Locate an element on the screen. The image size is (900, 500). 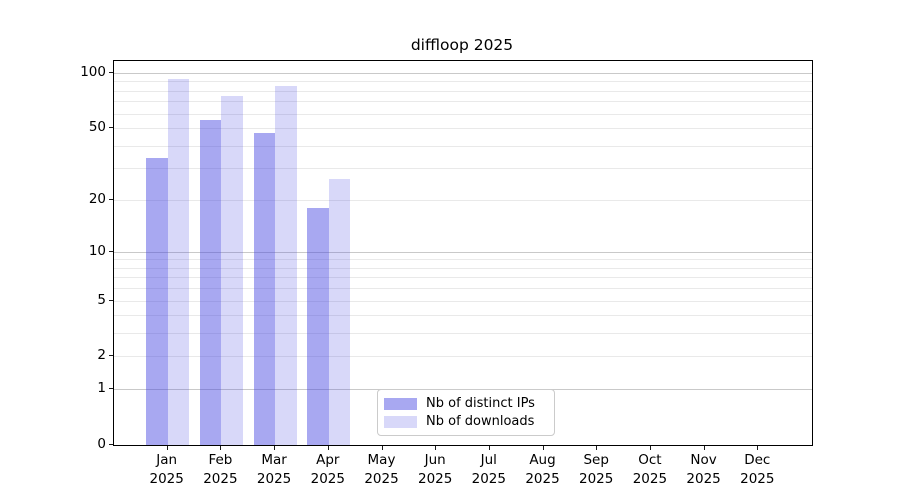
x-tick-month: Dec is located at coordinates (757, 460).